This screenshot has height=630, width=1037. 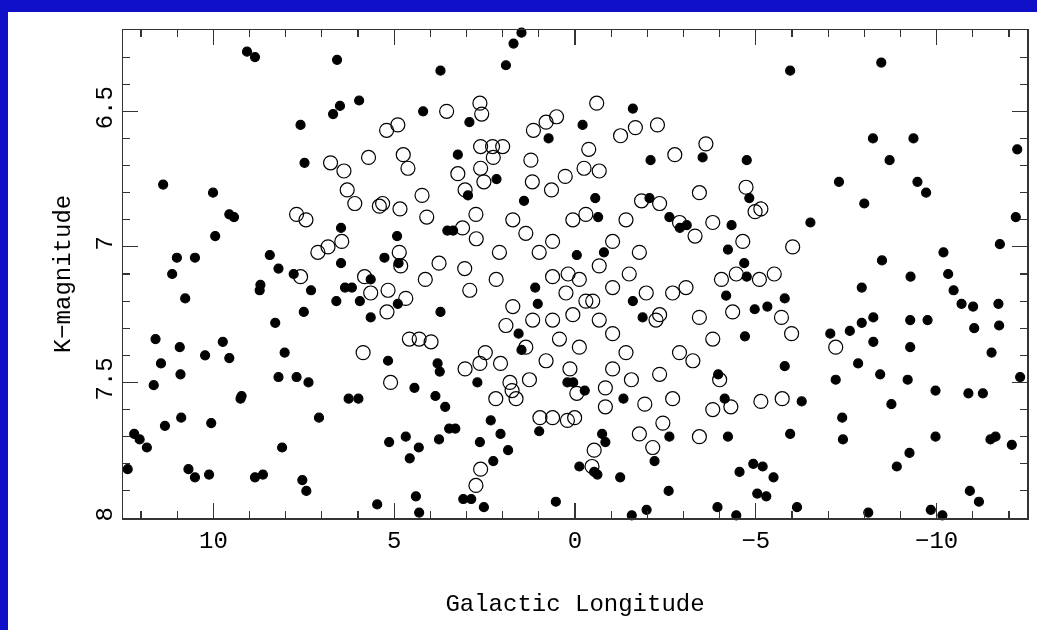 I want to click on y-tick-label: 8, so click(x=105, y=514).